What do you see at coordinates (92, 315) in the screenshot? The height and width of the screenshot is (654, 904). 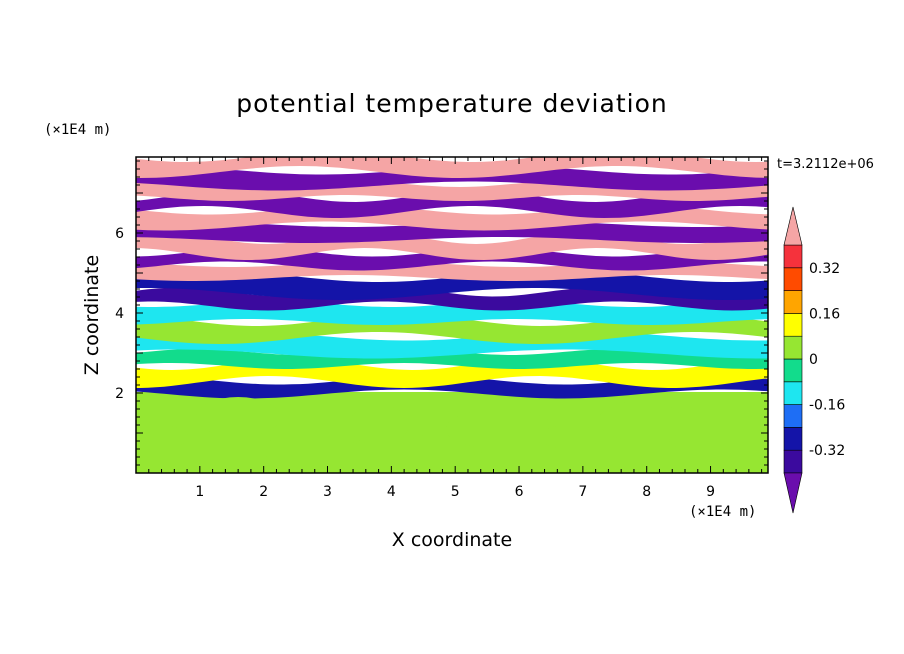 I see `y-axis-label: Z coordinate` at bounding box center [92, 315].